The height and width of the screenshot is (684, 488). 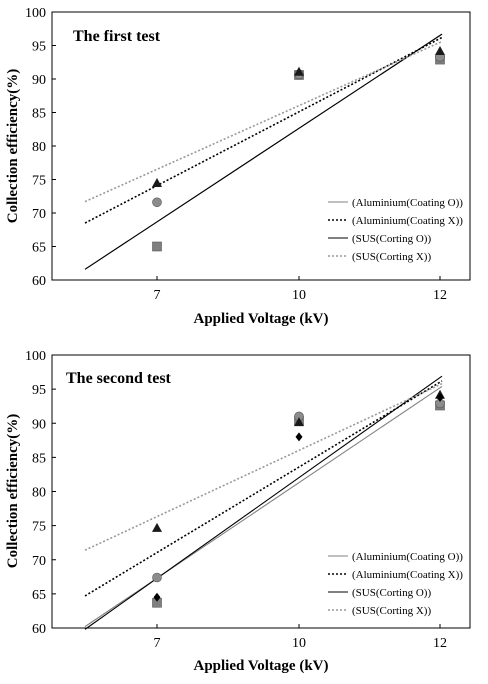 What do you see at coordinates (117, 36) in the screenshot?
I see `chart-title: The first test` at bounding box center [117, 36].